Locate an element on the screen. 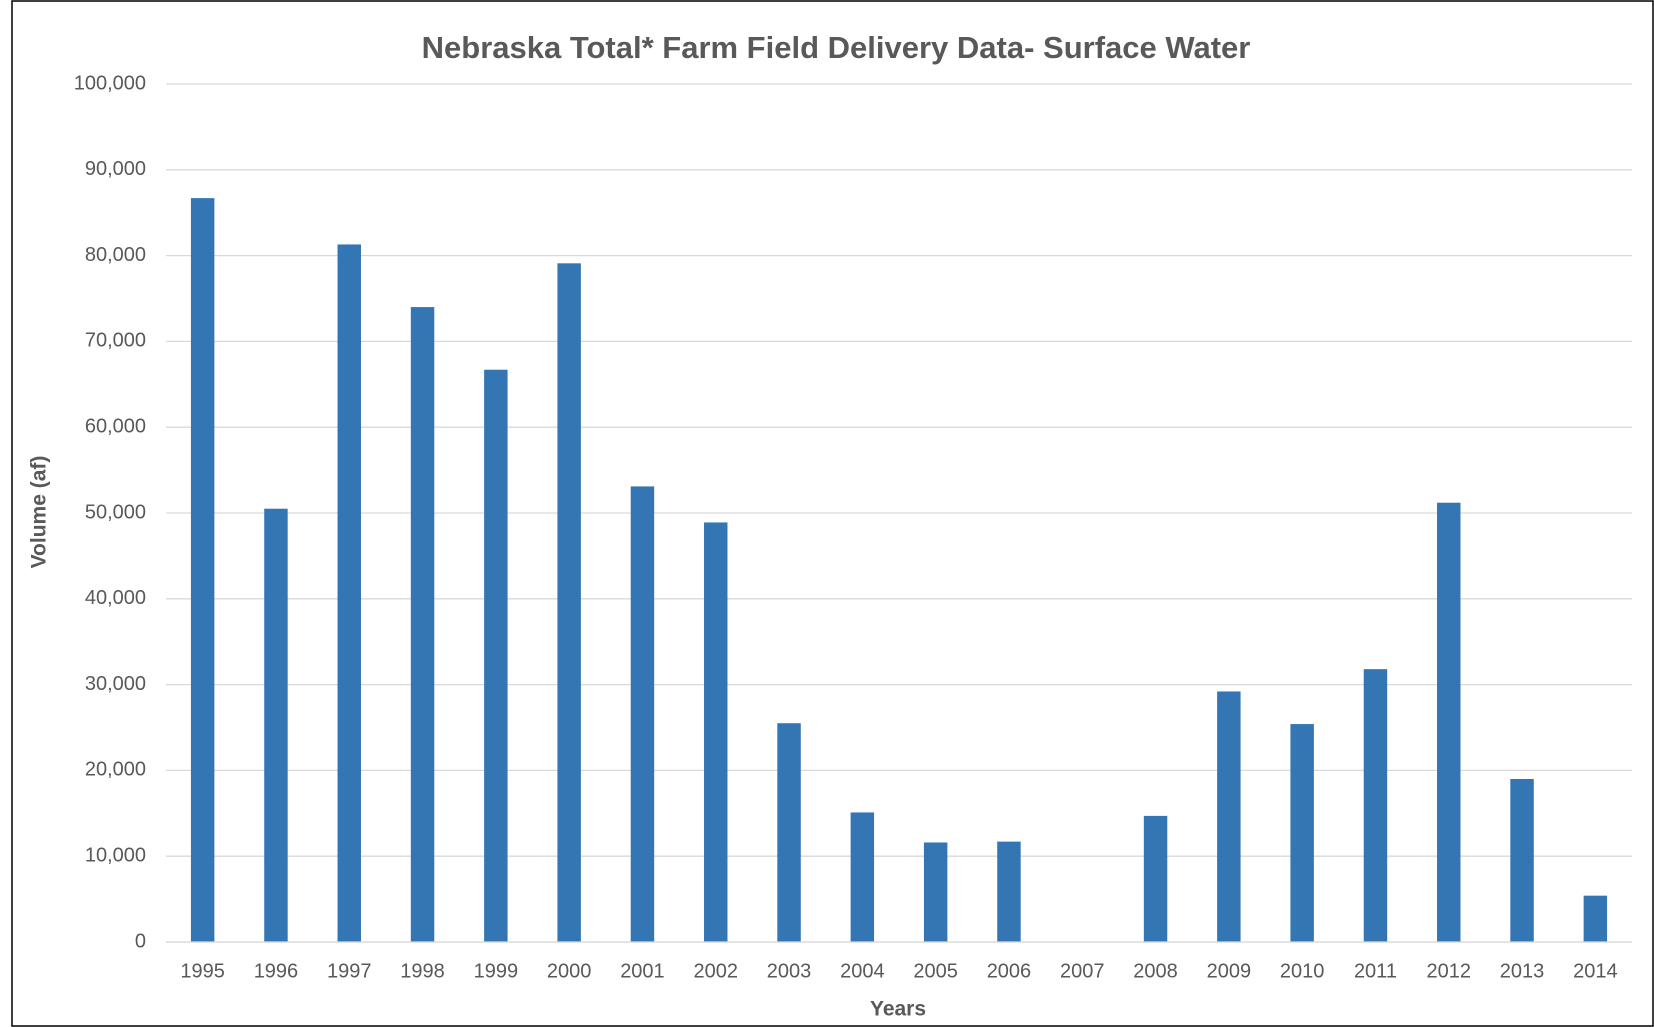 This screenshot has height=1027, width=1654. x-tick-label: 2010 is located at coordinates (1302, 971).